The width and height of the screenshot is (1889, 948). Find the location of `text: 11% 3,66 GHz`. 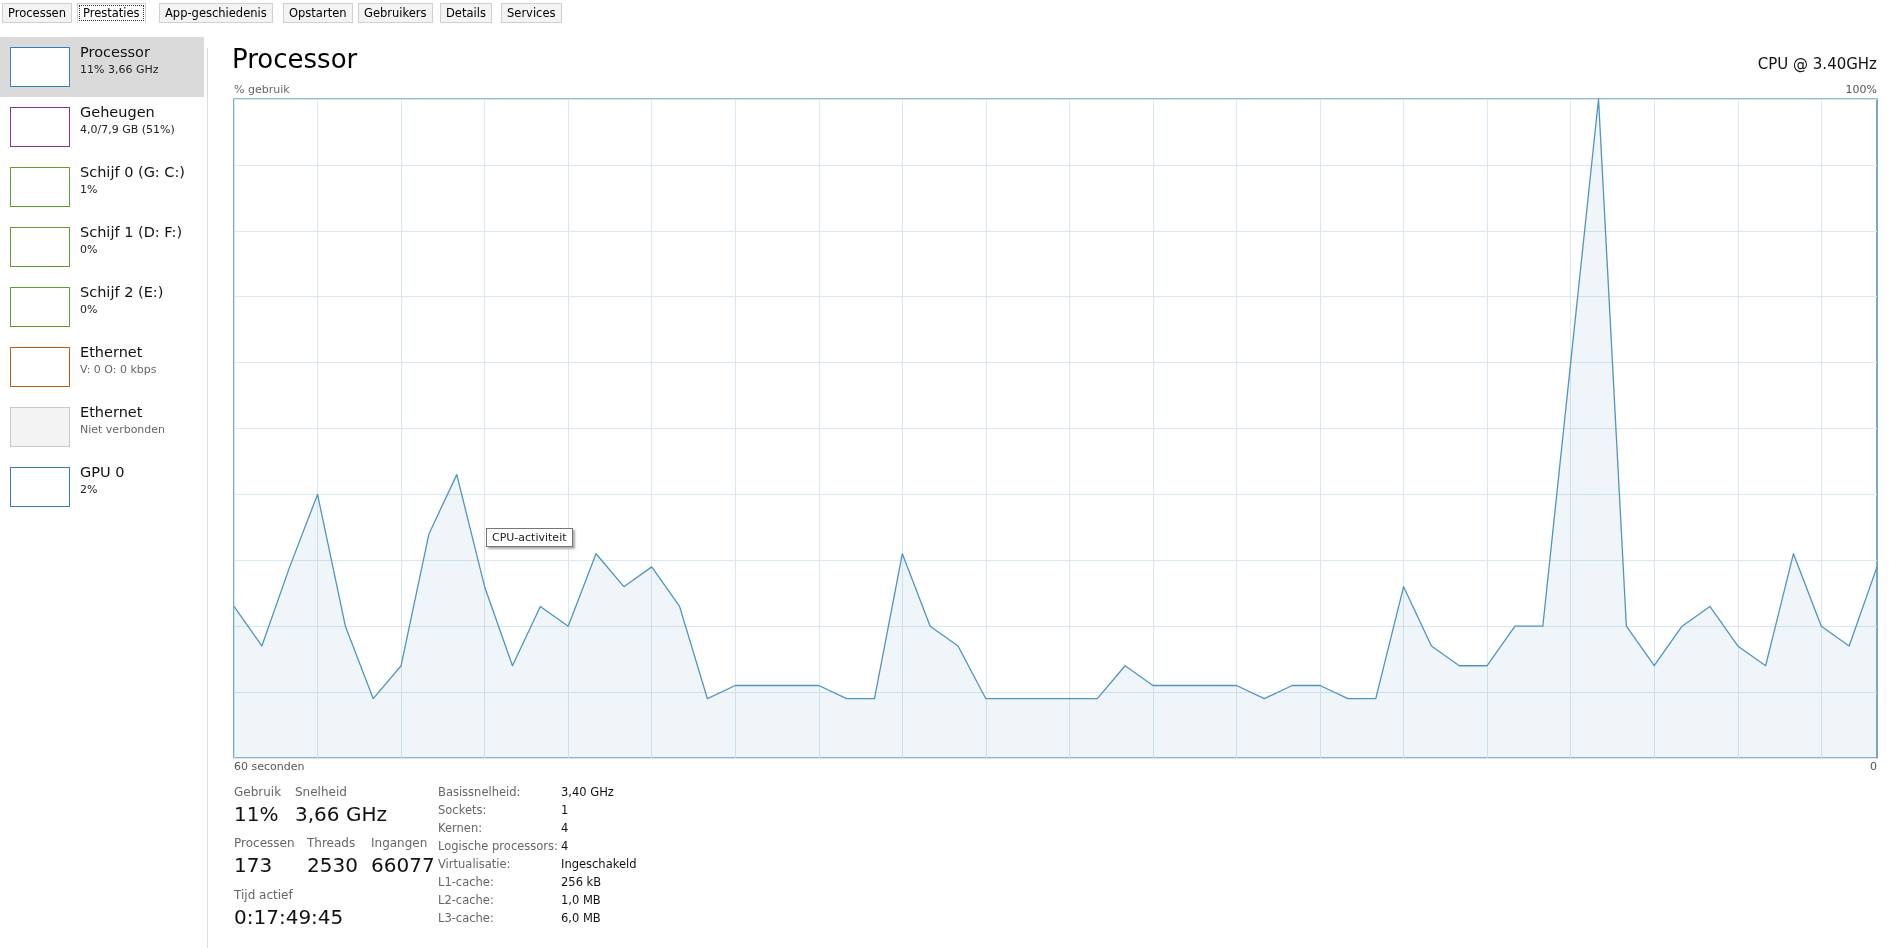

text: 11% 3,66 GHz is located at coordinates (119, 69).